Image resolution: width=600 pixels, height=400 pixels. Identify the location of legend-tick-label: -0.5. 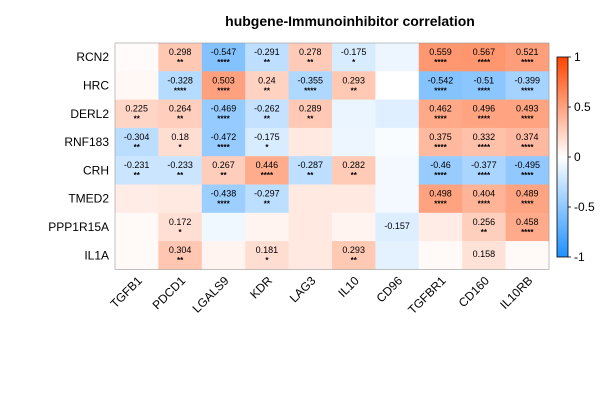
(584, 207).